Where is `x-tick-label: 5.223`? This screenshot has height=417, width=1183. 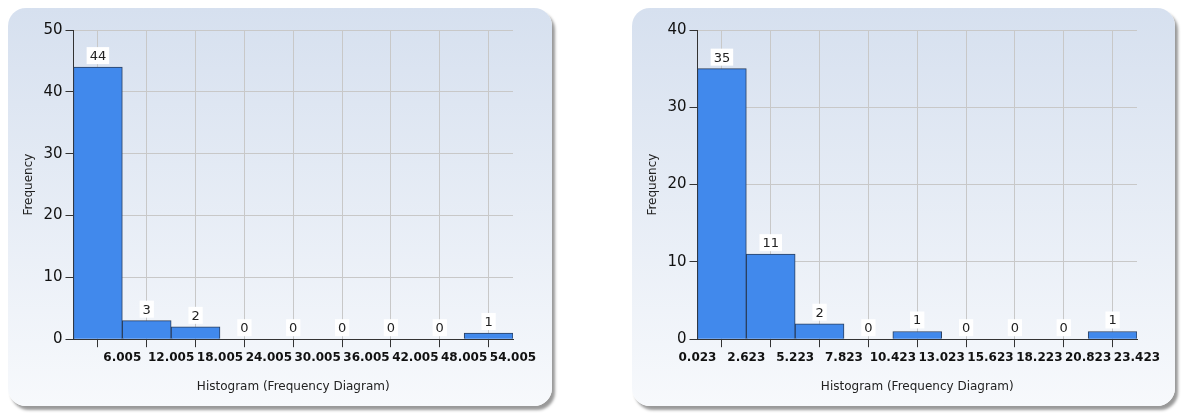 x-tick-label: 5.223 is located at coordinates (794, 356).